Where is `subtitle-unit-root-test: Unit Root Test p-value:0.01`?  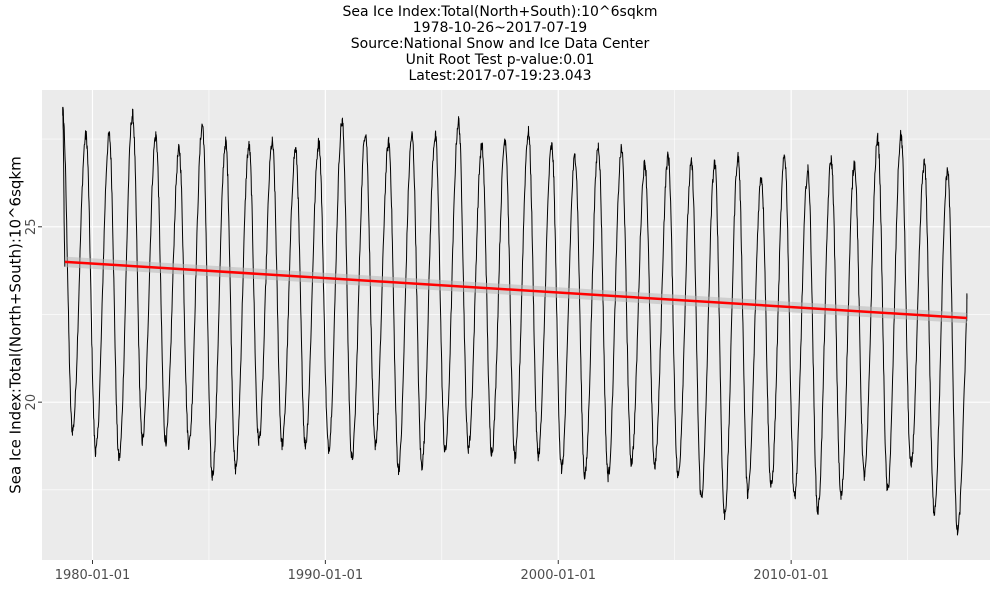
subtitle-unit-root-test: Unit Root Test p-value:0.01 is located at coordinates (500, 60).